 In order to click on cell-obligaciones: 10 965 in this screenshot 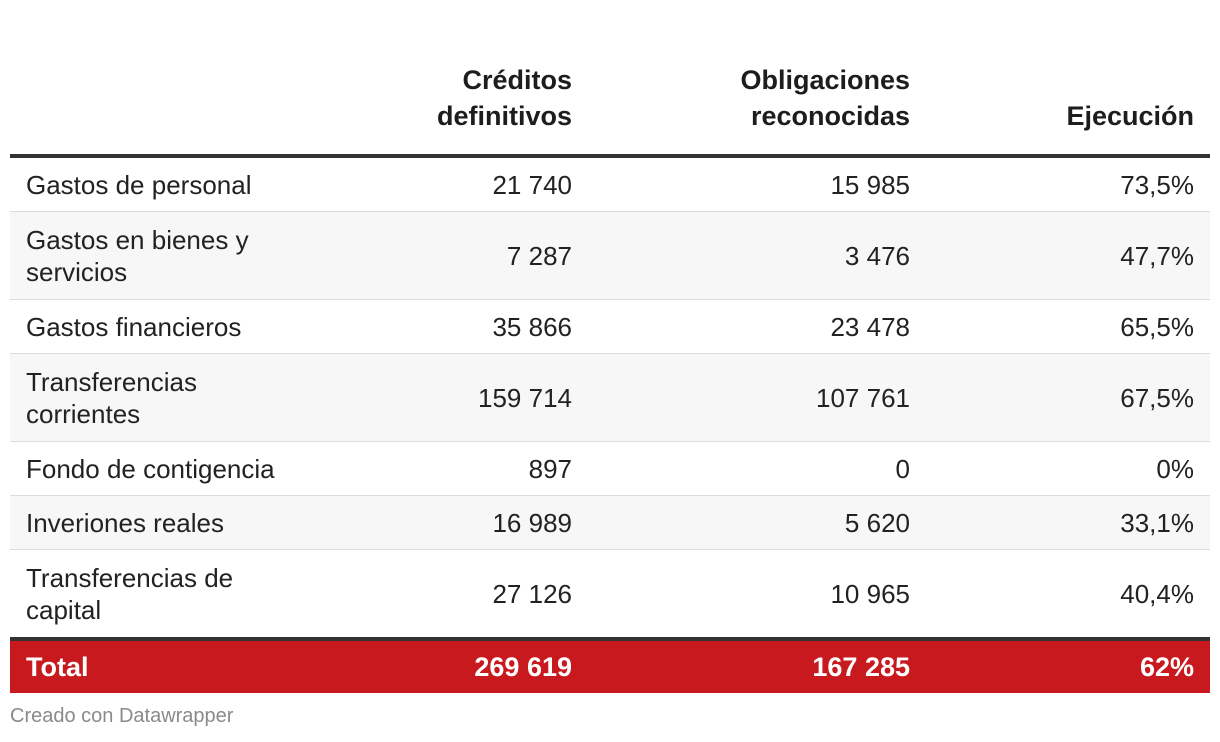, I will do `click(757, 595)`.